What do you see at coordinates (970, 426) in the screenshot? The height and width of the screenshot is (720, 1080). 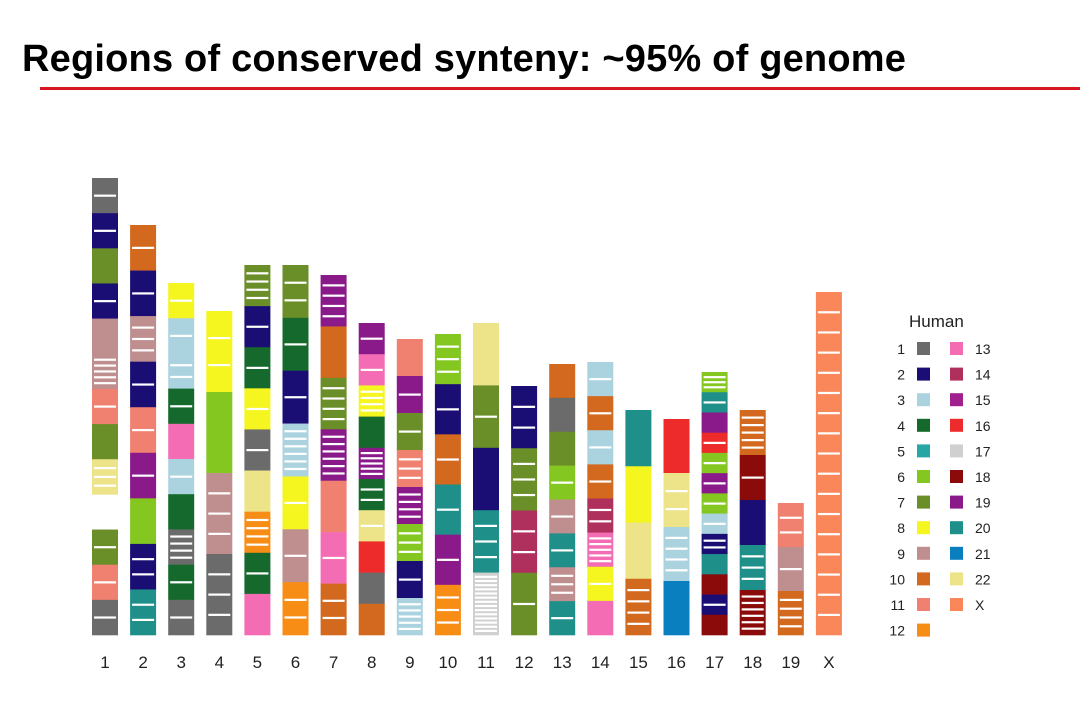 I see `legend-item: 16` at bounding box center [970, 426].